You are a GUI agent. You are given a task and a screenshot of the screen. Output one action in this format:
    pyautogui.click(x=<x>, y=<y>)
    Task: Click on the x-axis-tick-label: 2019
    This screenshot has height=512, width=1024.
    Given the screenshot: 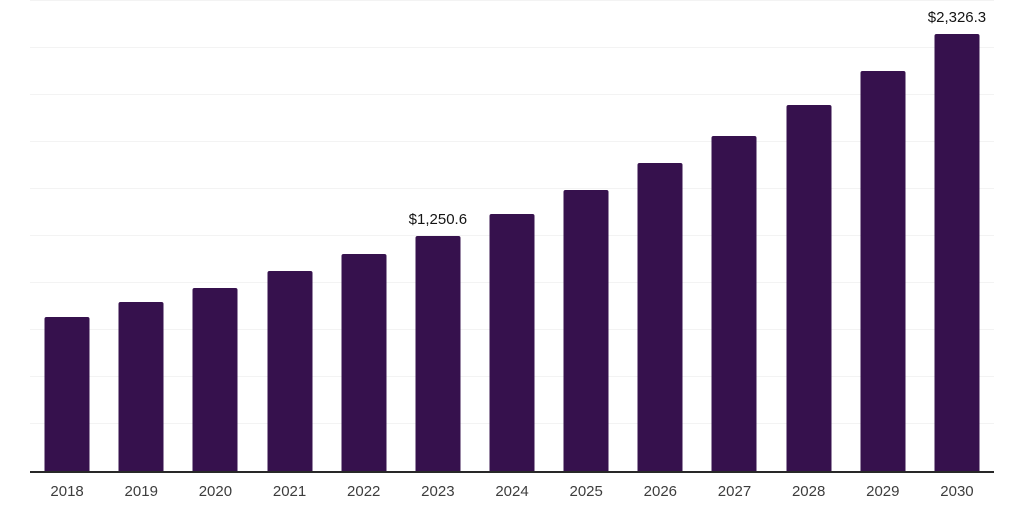 What is the action you would take?
    pyautogui.click(x=141, y=491)
    